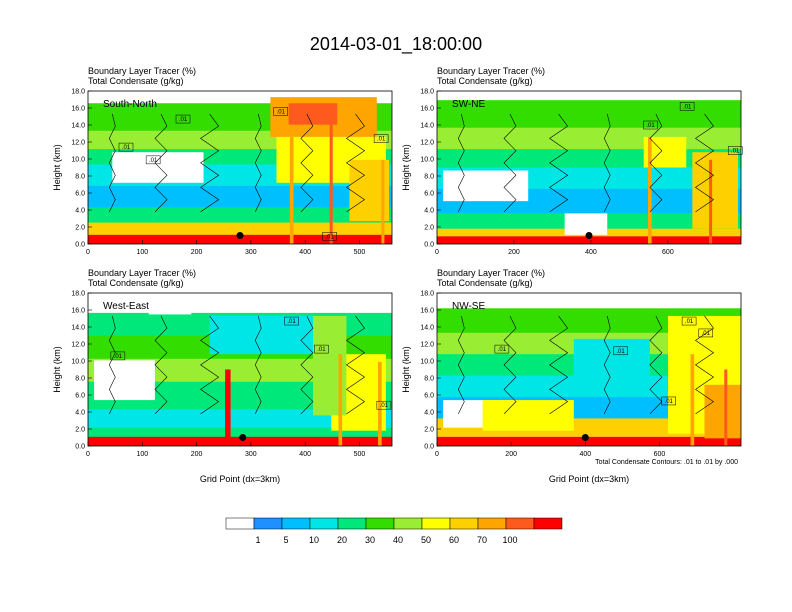 The height and width of the screenshot is (612, 792). Describe the element at coordinates (142, 454) in the screenshot. I see `x-tick-label: 100` at that location.